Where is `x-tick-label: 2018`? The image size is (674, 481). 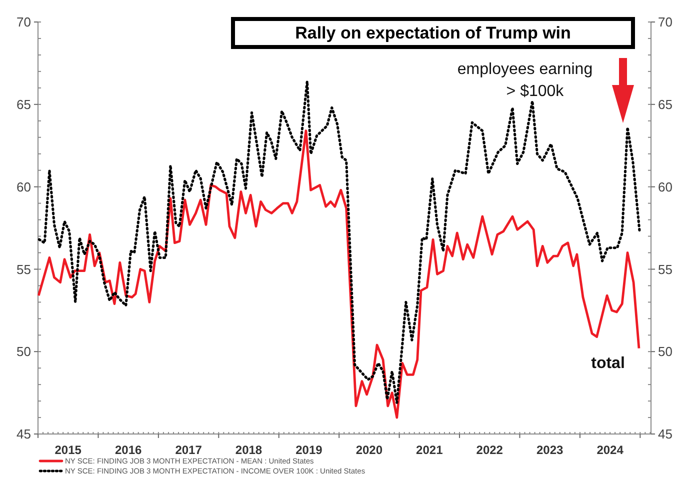 x-tick-label: 2018 is located at coordinates (248, 450).